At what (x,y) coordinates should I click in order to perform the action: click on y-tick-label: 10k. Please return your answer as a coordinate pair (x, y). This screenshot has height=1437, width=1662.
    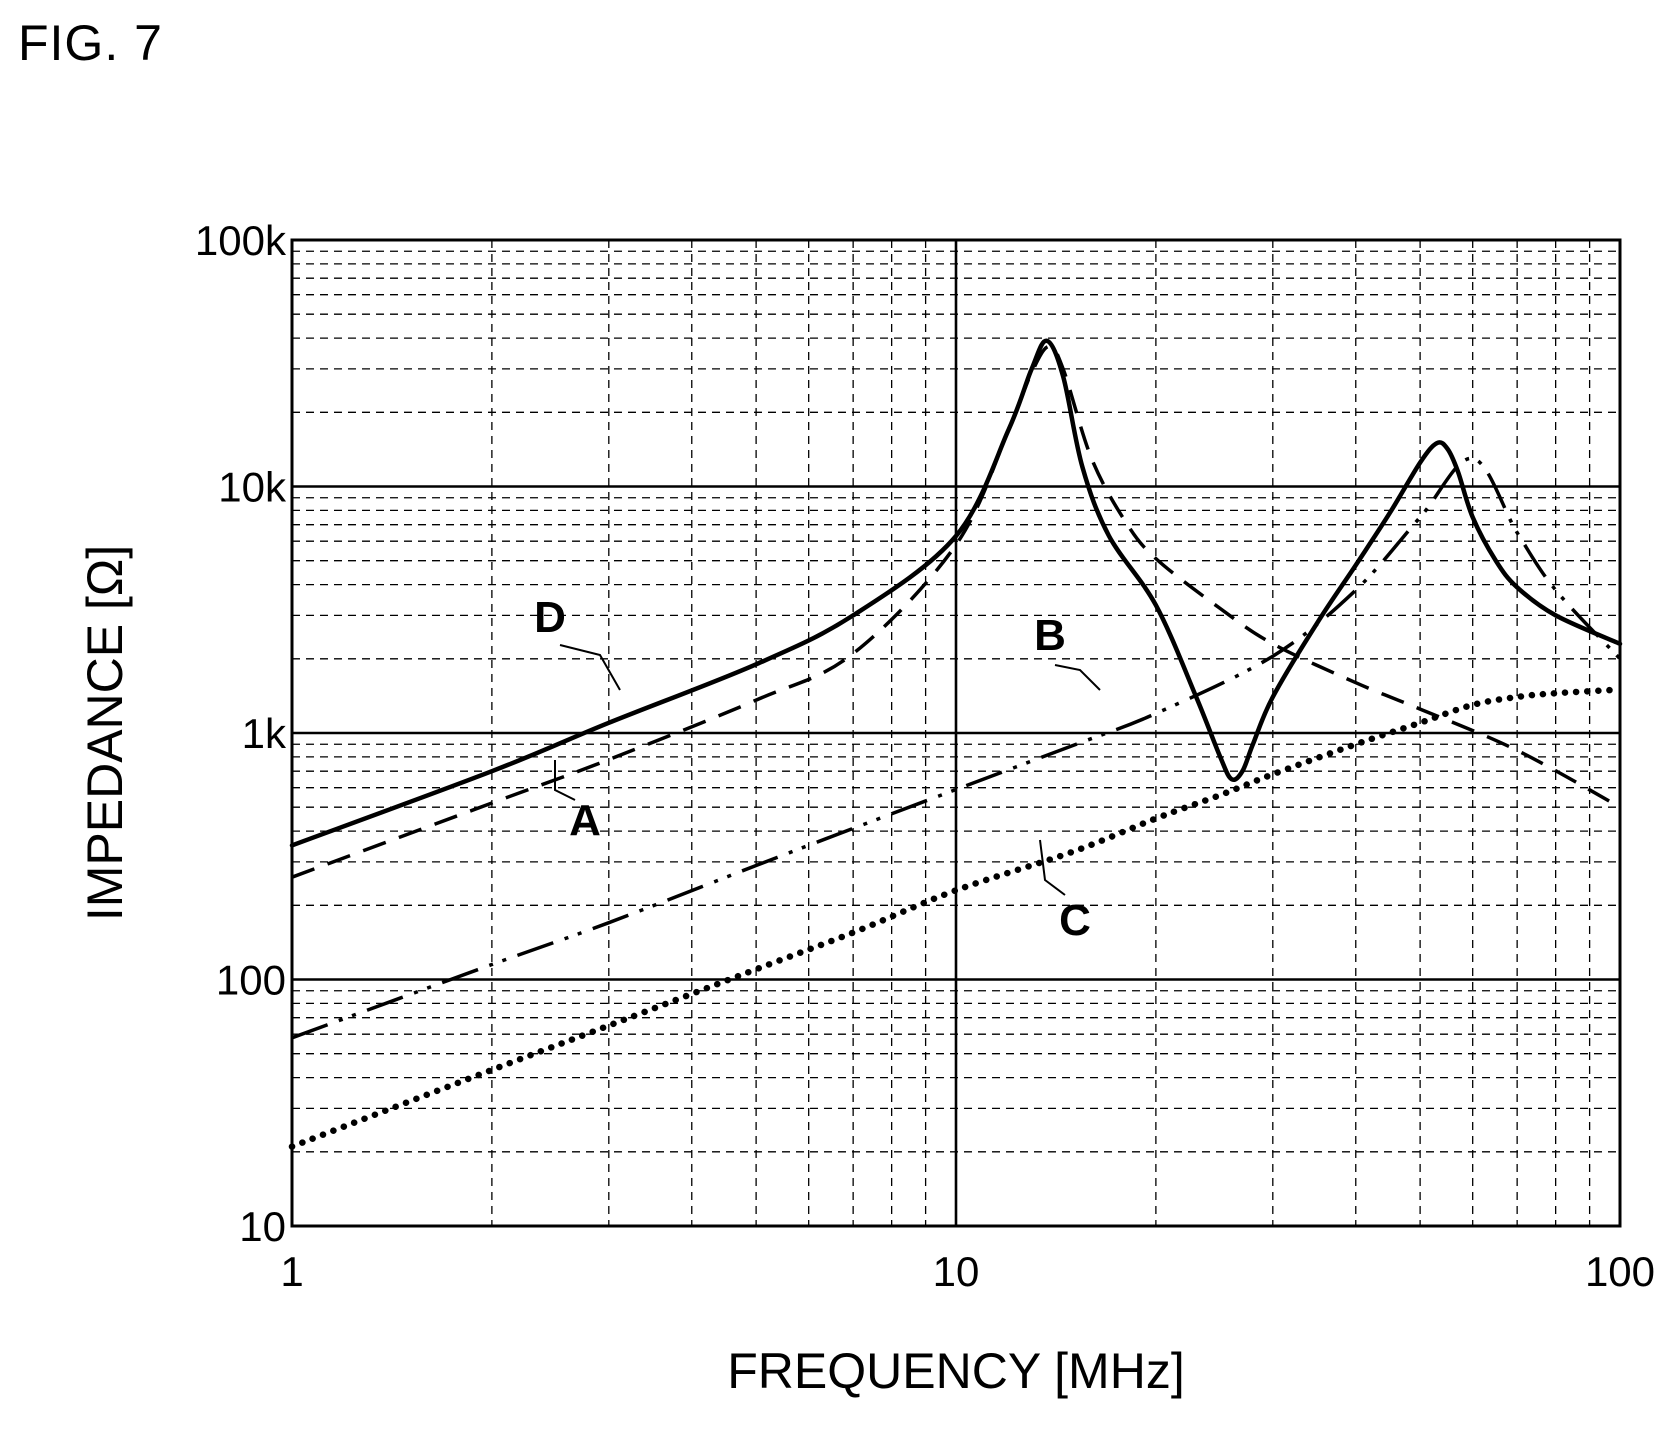
    Looking at the image, I should click on (252, 487).